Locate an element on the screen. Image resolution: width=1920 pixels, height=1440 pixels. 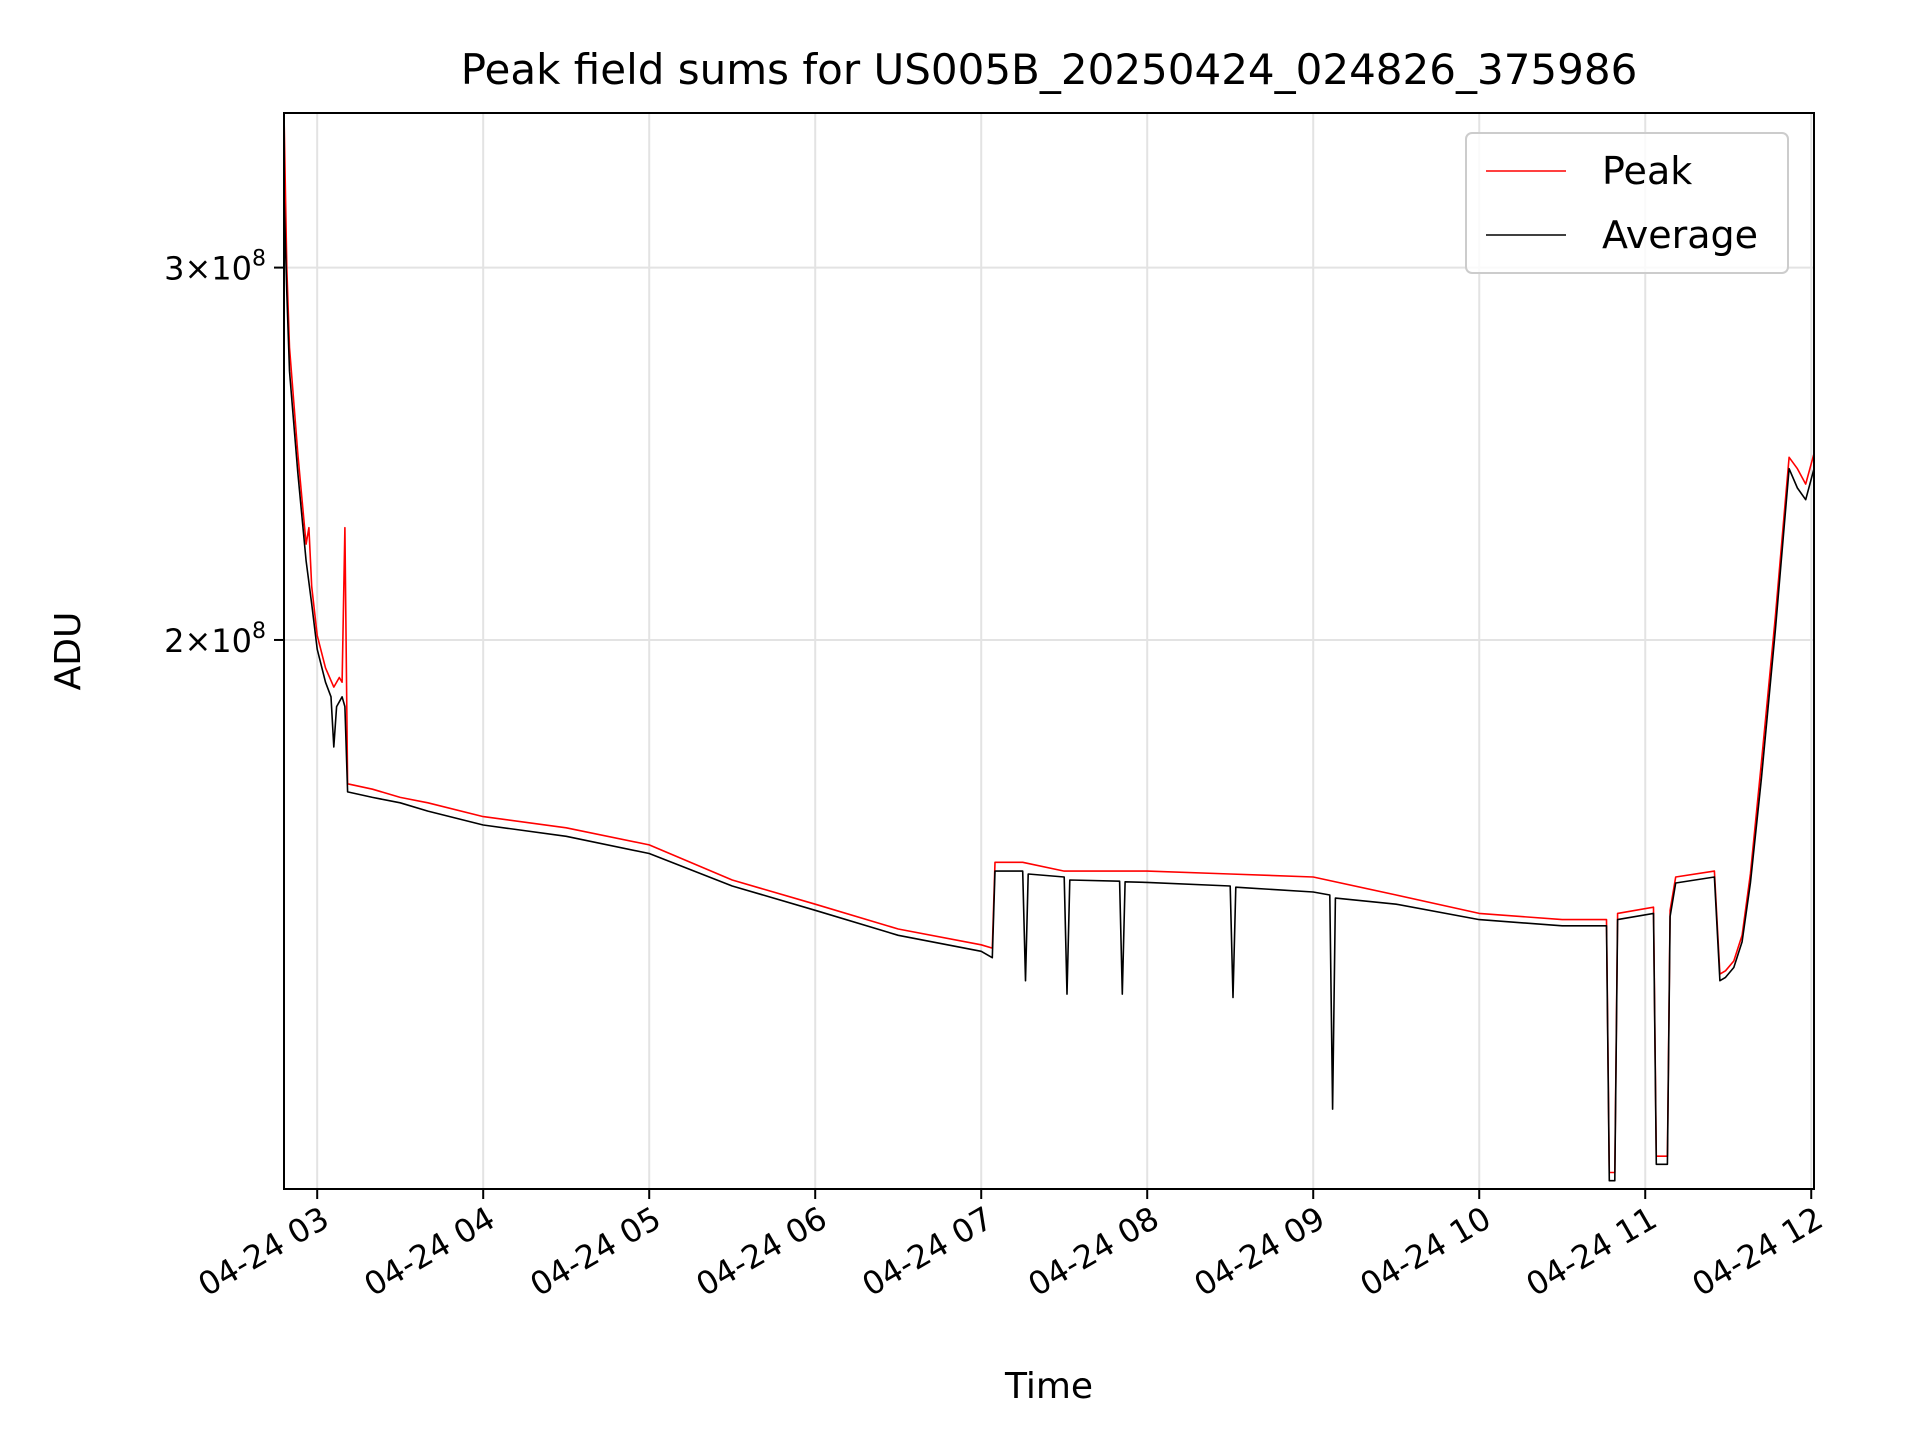
legend: Peak Average is located at coordinates (1627, 203).